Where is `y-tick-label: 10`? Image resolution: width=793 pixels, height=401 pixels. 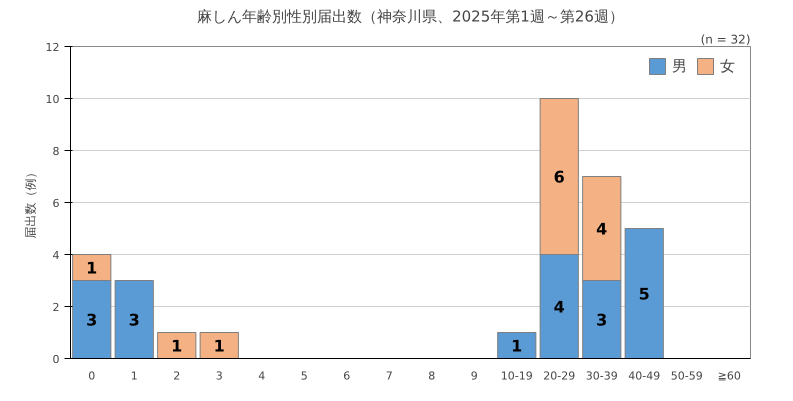 y-tick-label: 10 is located at coordinates (53, 99).